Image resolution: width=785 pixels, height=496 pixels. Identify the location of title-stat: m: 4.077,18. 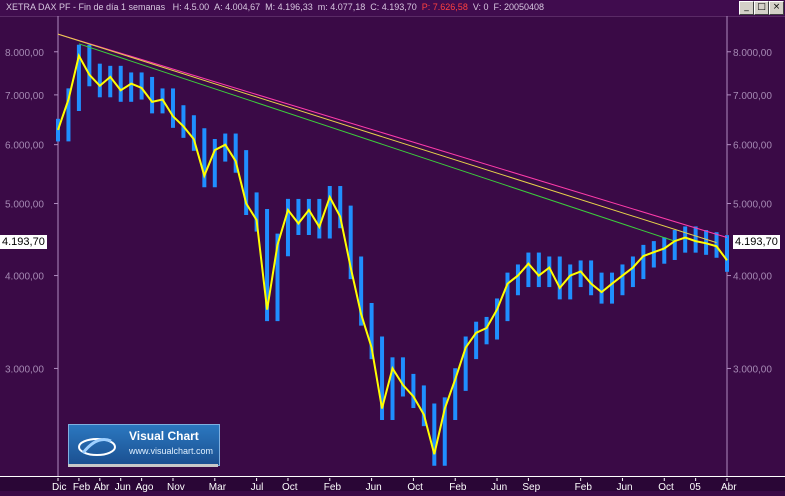
(341, 7).